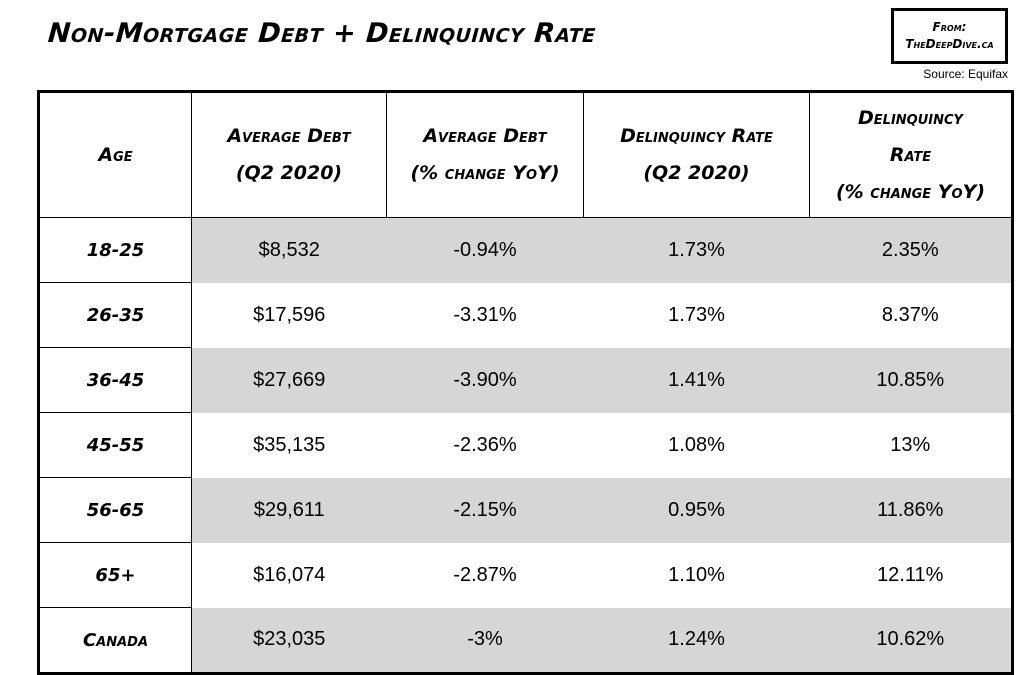 This screenshot has height=675, width=1024. What do you see at coordinates (289, 575) in the screenshot?
I see `average-debt-cell: $16,074` at bounding box center [289, 575].